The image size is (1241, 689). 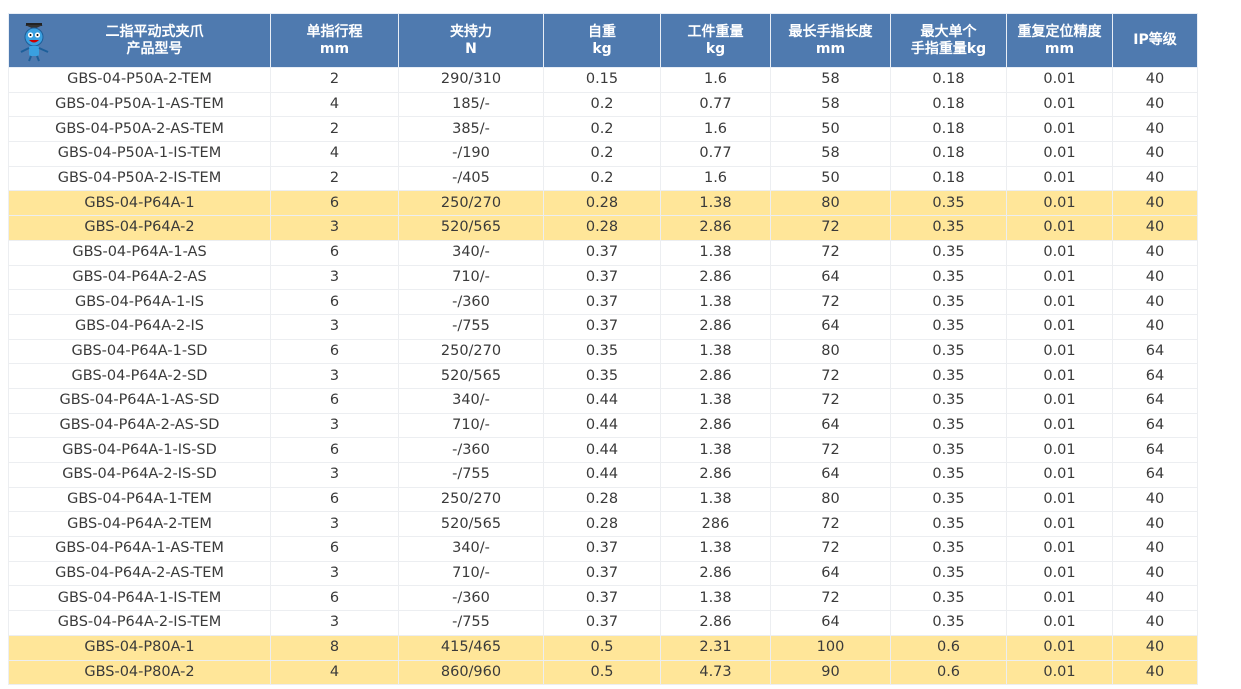 I want to click on header-label-line: 工件重量, so click(x=715, y=31).